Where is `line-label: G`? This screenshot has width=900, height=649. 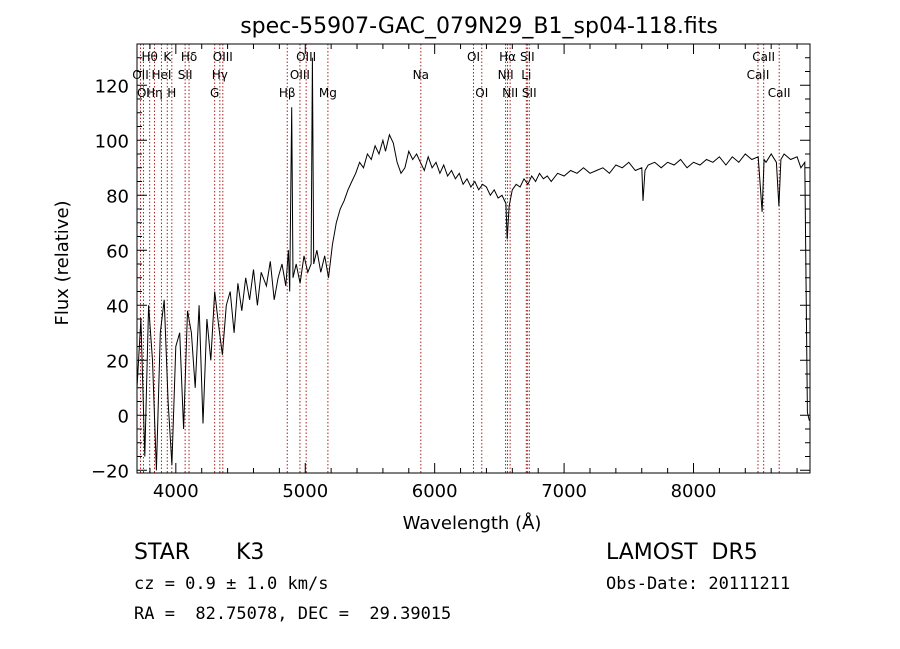
line-label: G is located at coordinates (214, 93).